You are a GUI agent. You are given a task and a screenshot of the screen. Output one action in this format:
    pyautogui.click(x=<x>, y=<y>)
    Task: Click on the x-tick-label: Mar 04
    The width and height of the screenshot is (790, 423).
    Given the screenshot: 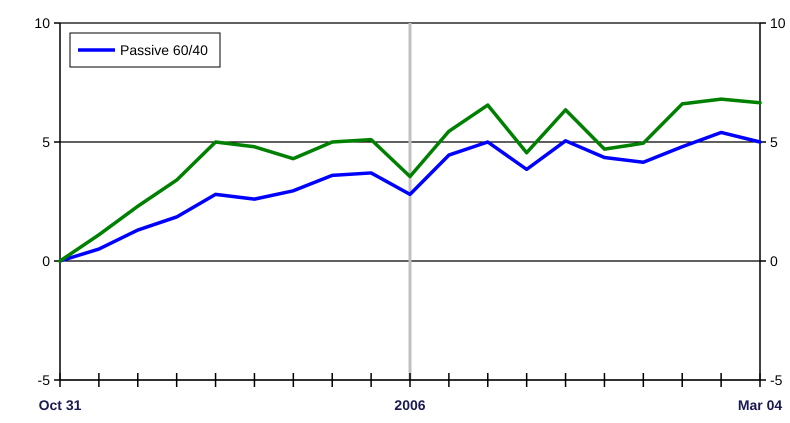 What is the action you would take?
    pyautogui.click(x=760, y=405)
    